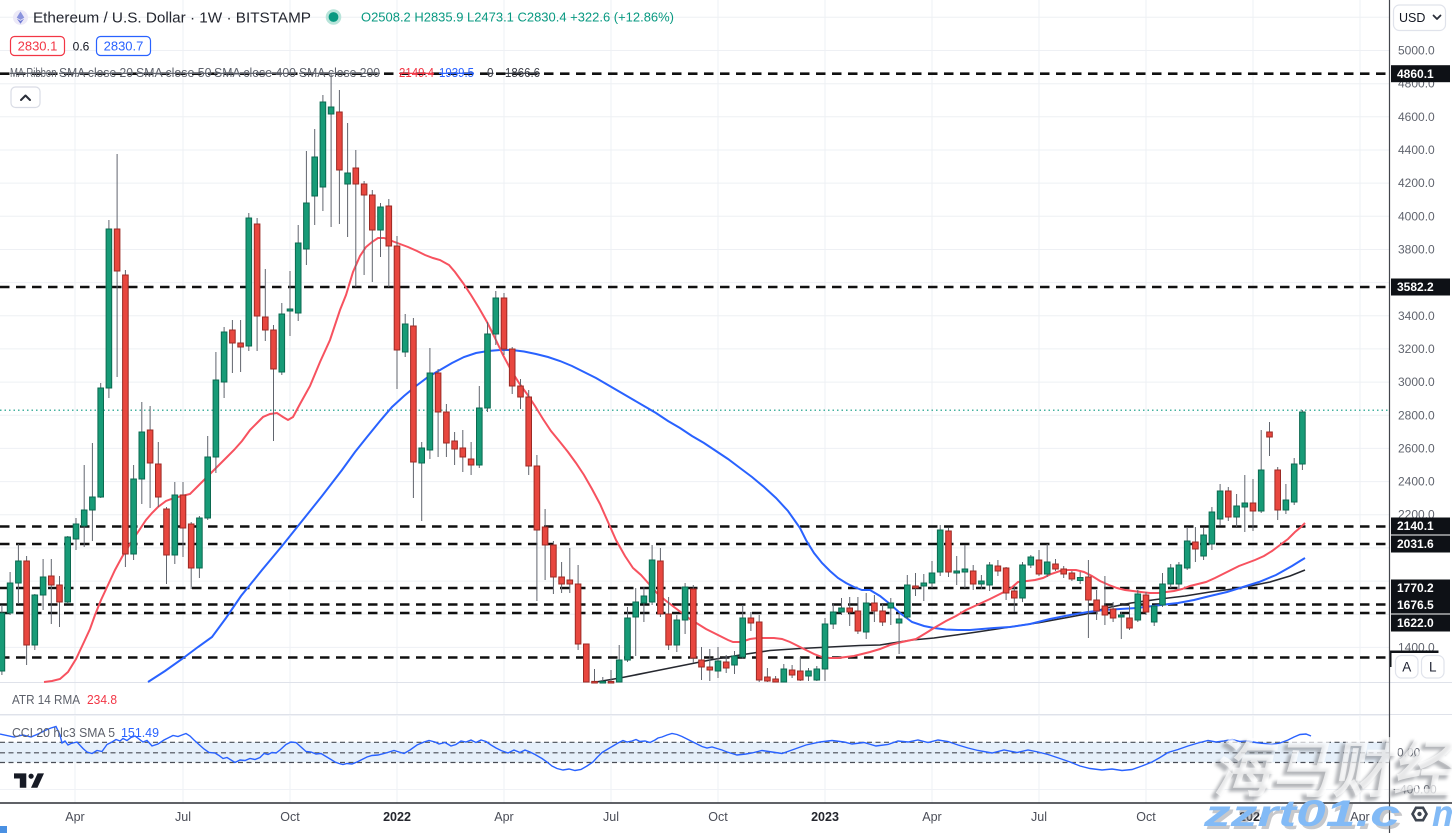  I want to click on svg-text: 1866.6, so click(522, 73).